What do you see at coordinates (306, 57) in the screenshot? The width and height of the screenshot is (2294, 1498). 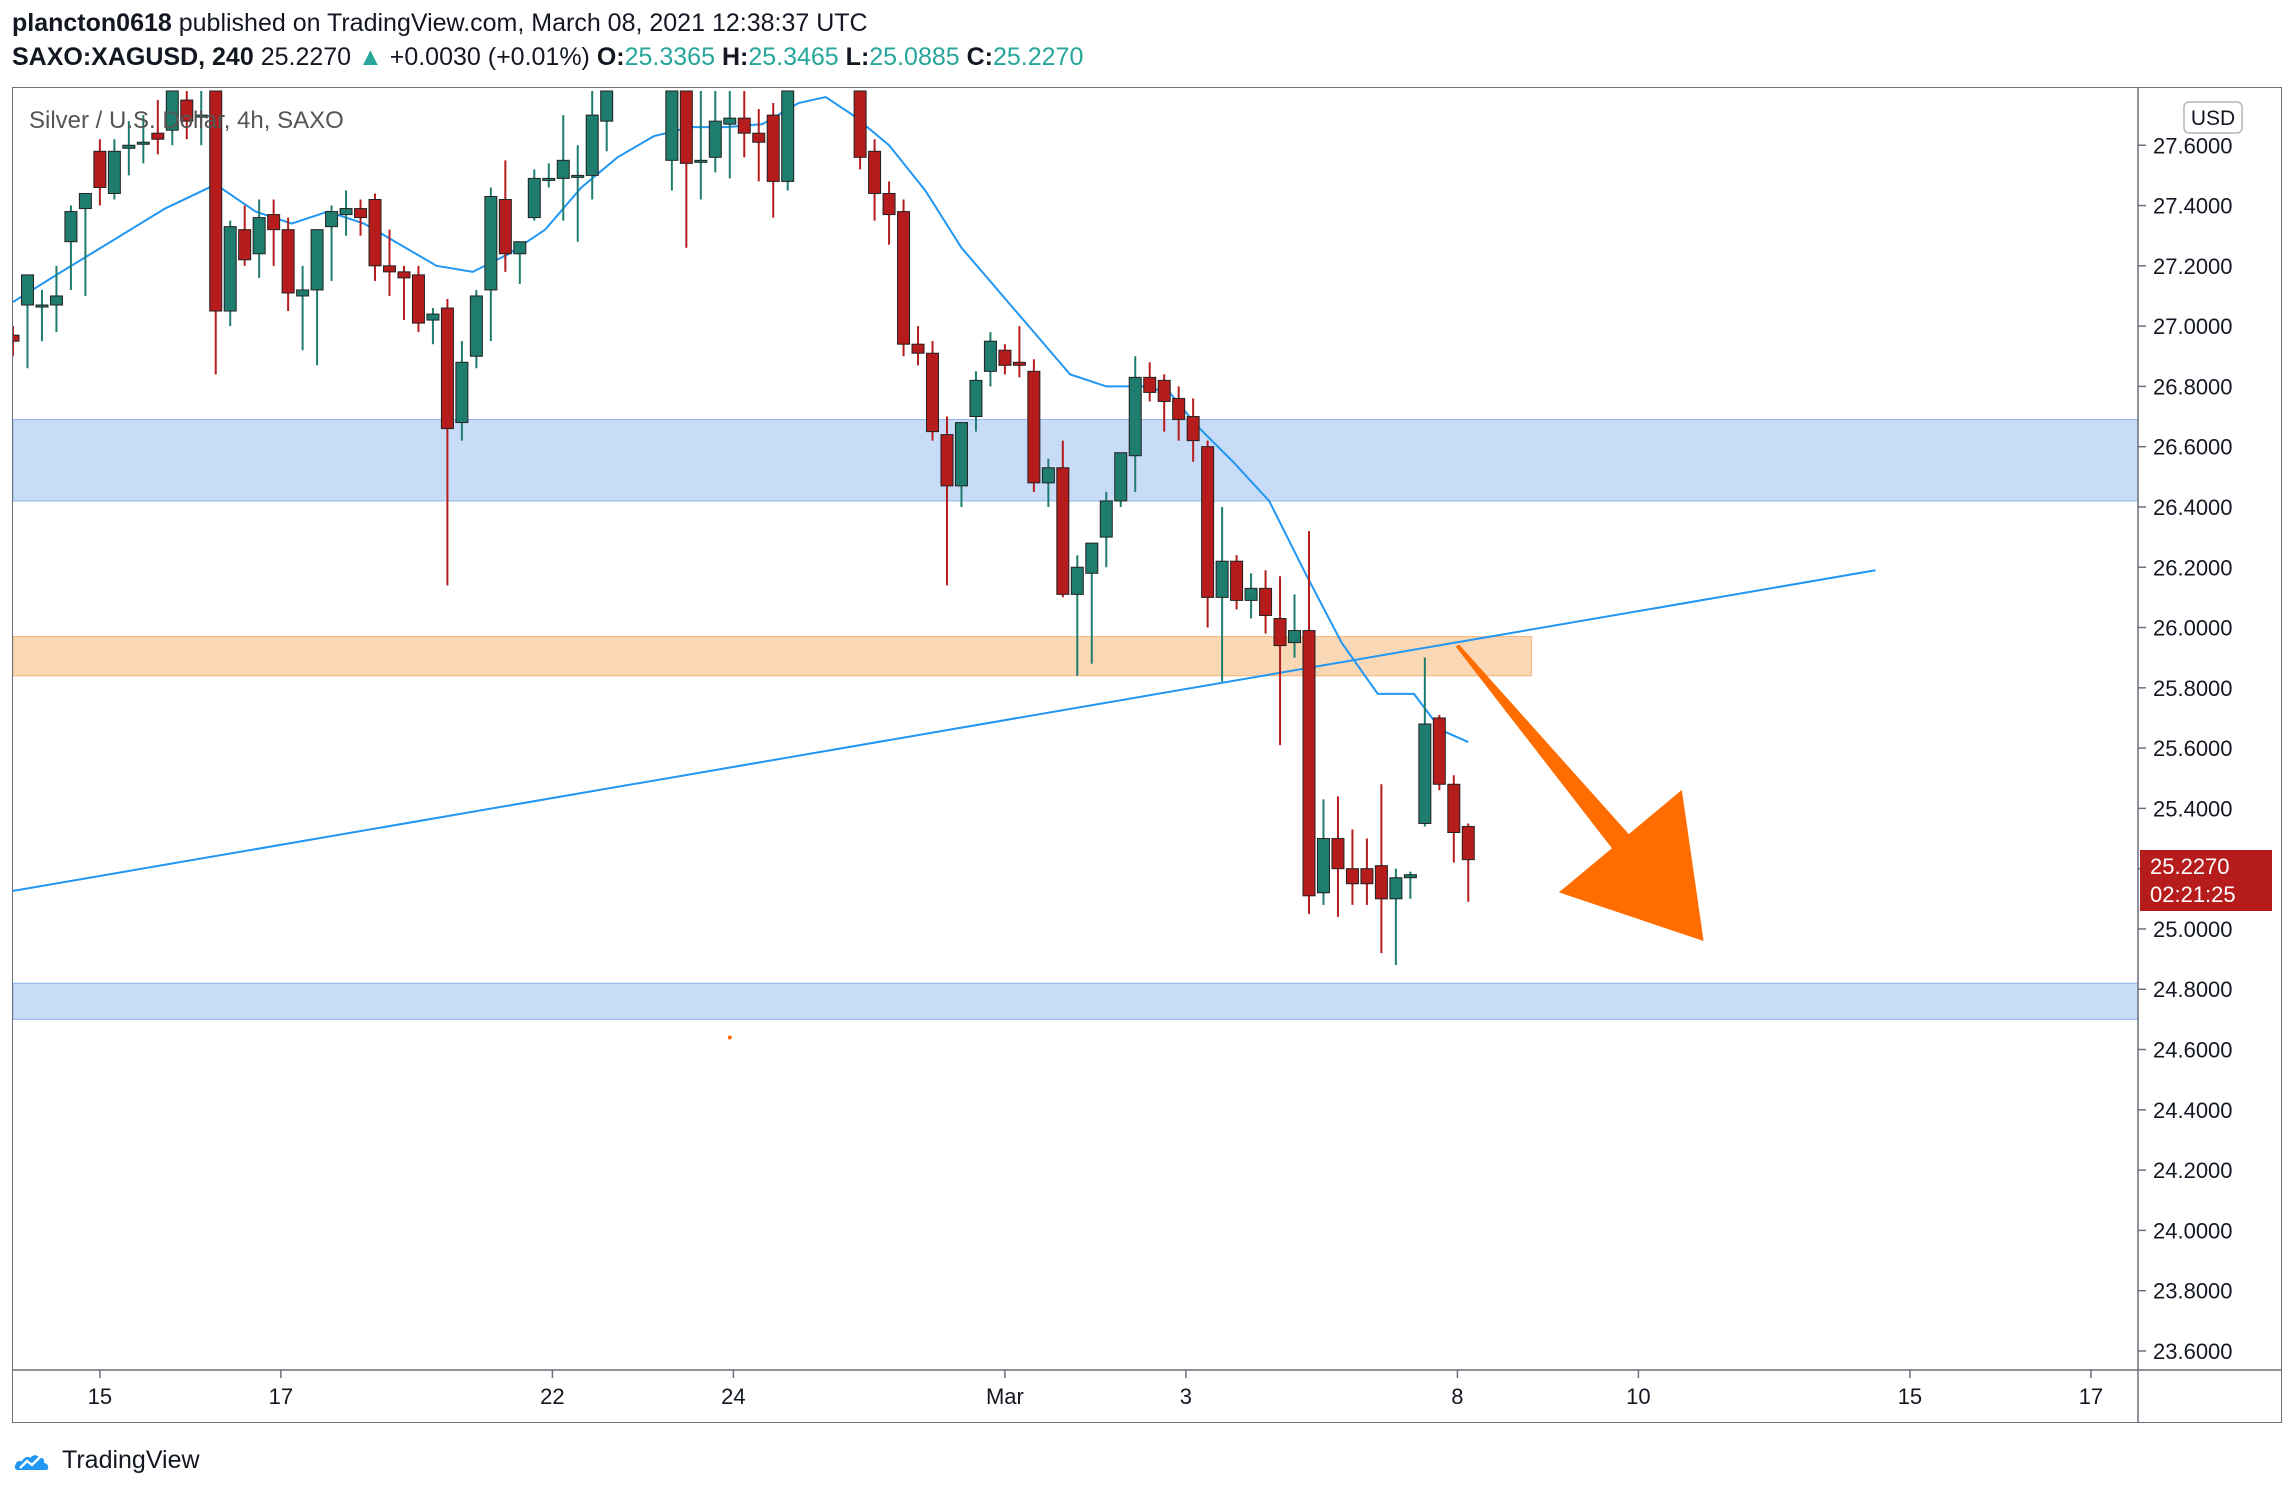 I see `last-price: 25.2270` at bounding box center [306, 57].